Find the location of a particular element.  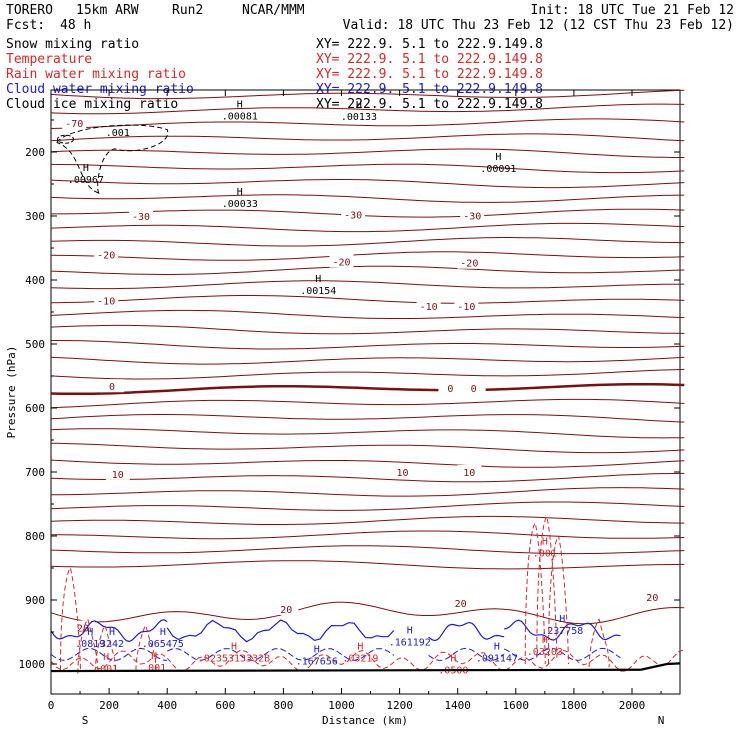

x-axis-north-label: N is located at coordinates (661, 720).